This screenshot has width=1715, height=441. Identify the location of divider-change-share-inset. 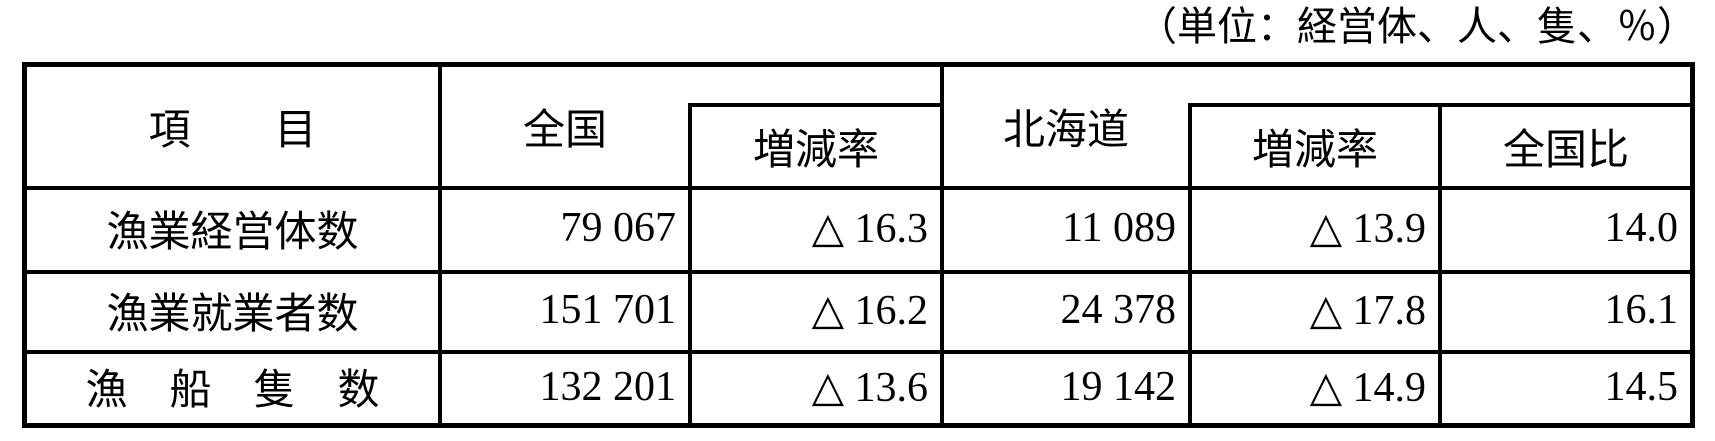
(1440, 263).